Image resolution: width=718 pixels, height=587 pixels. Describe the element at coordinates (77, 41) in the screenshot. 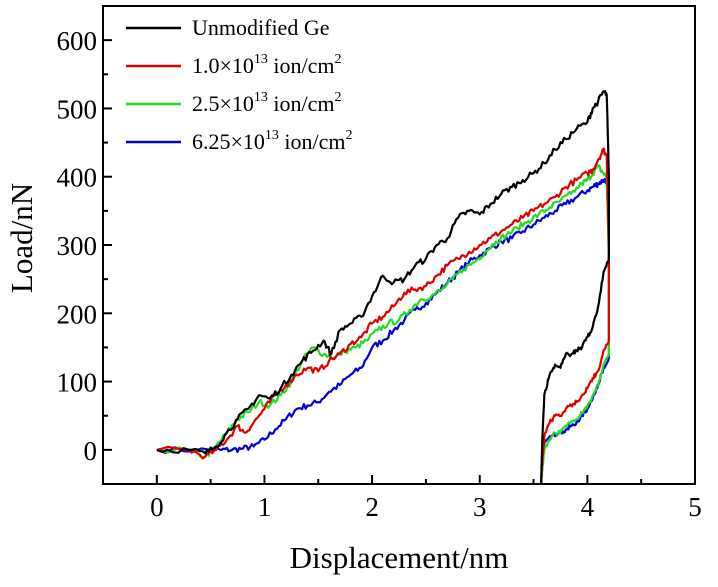

I see `y-tick-label: 600` at that location.